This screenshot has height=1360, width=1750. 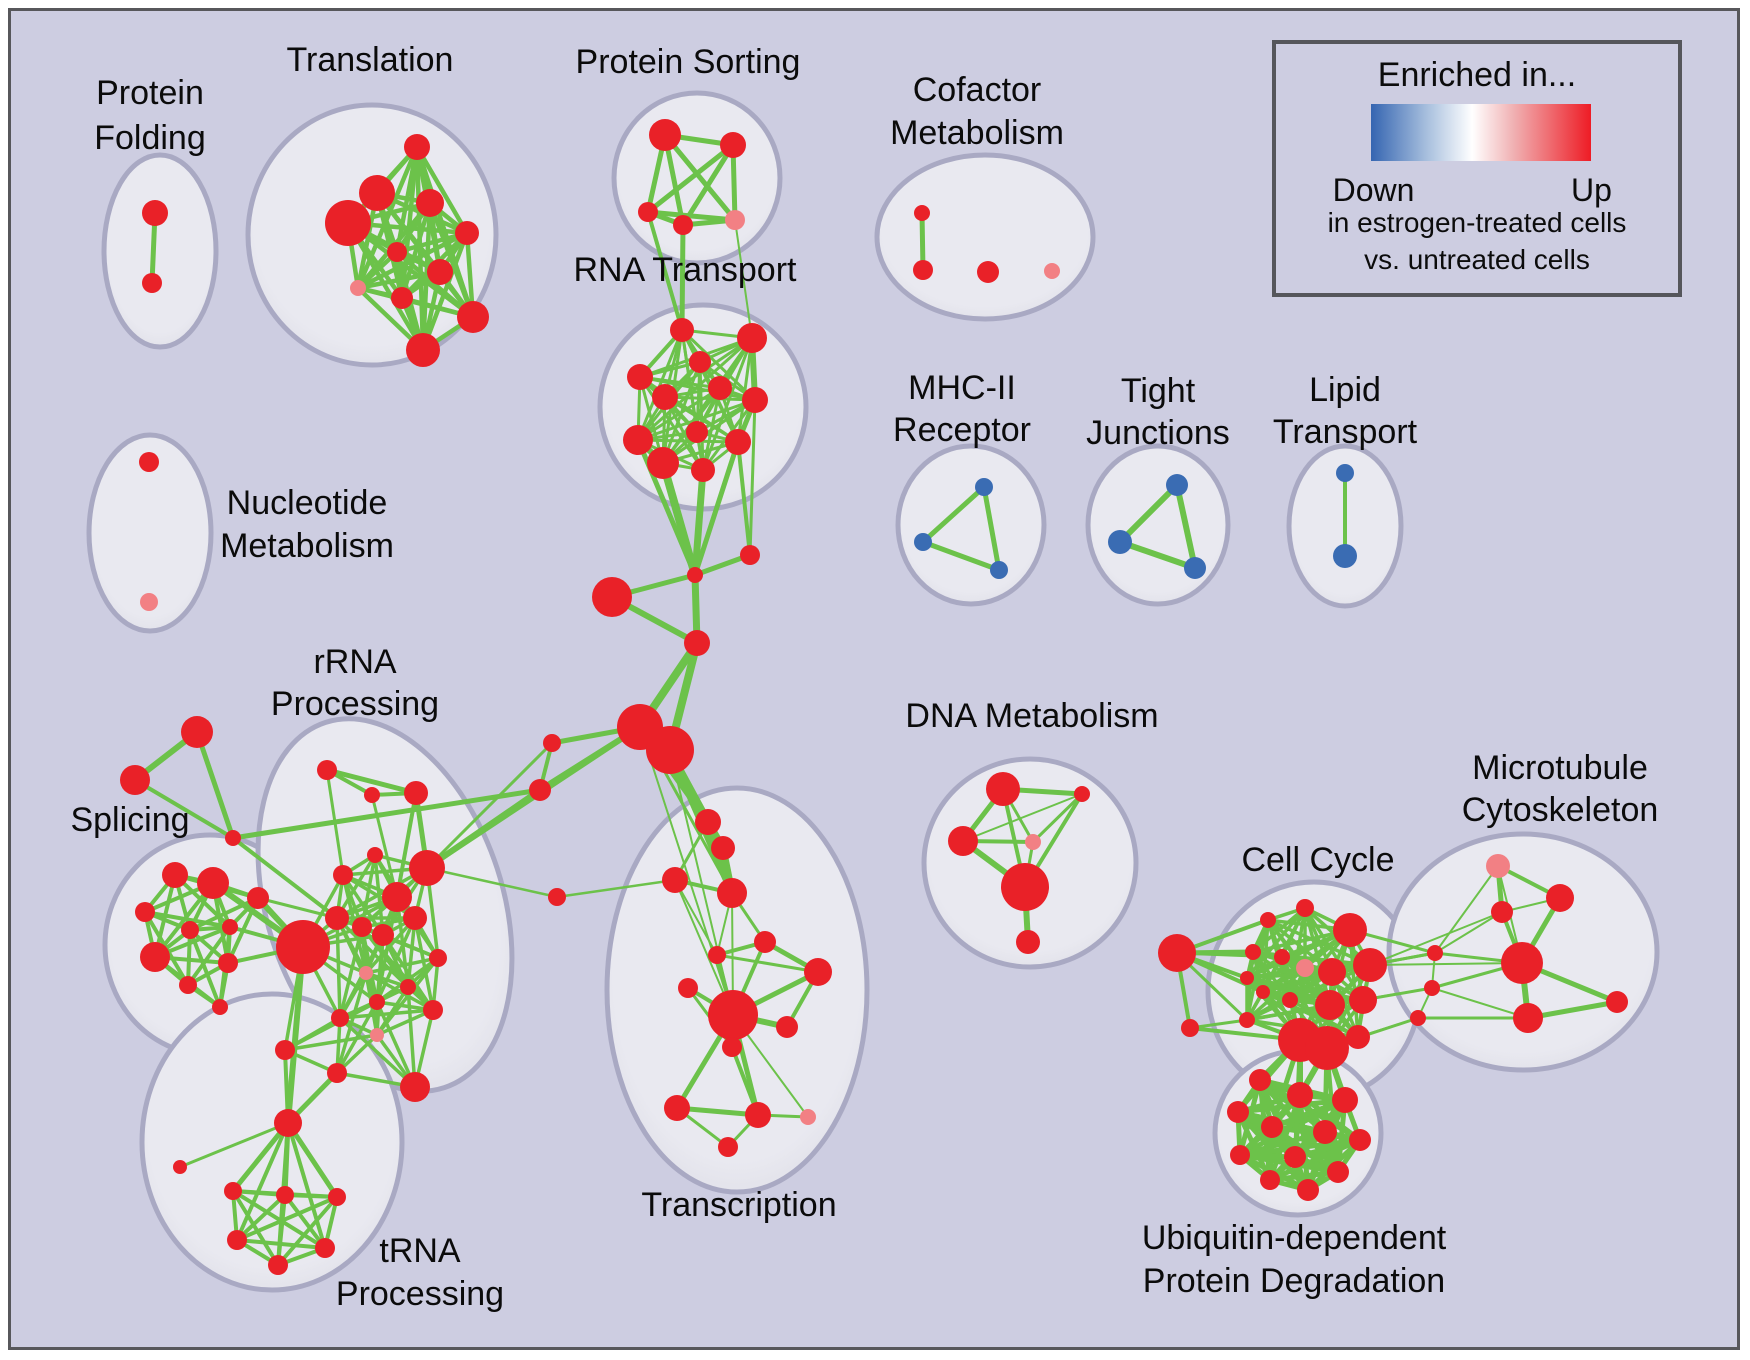 I want to click on geneset-node-lipid, so click(x=1345, y=473).